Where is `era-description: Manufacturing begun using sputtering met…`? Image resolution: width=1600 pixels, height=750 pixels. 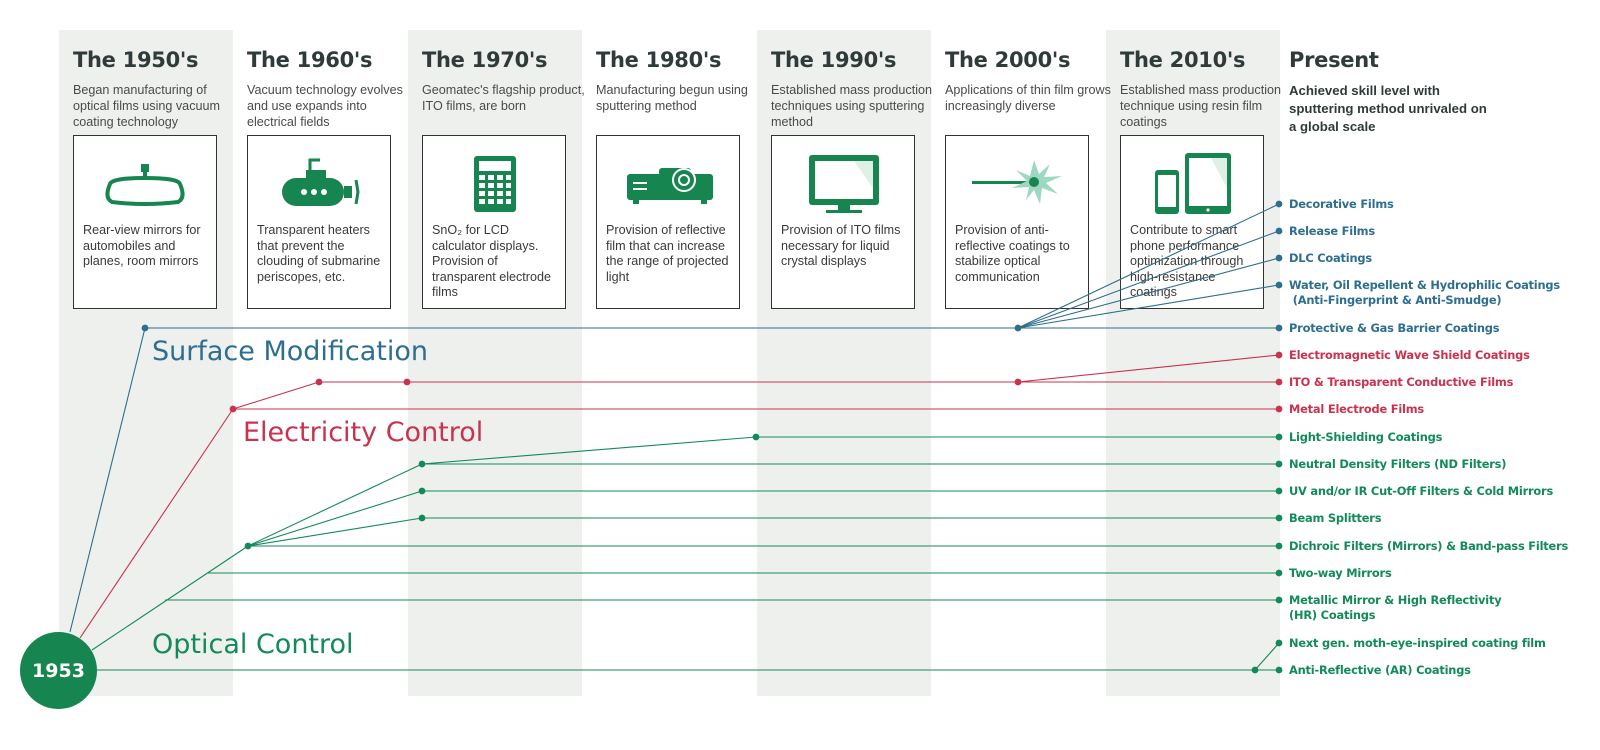 era-description: Manufacturing begun using sputtering met… is located at coordinates (672, 98).